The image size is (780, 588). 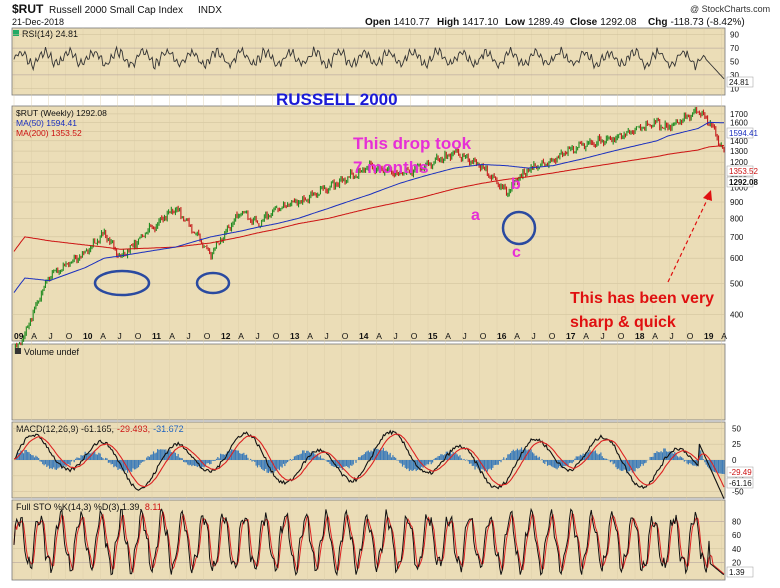 What do you see at coordinates (737, 572) in the screenshot?
I see `svg-text: 1.39` at bounding box center [737, 572].